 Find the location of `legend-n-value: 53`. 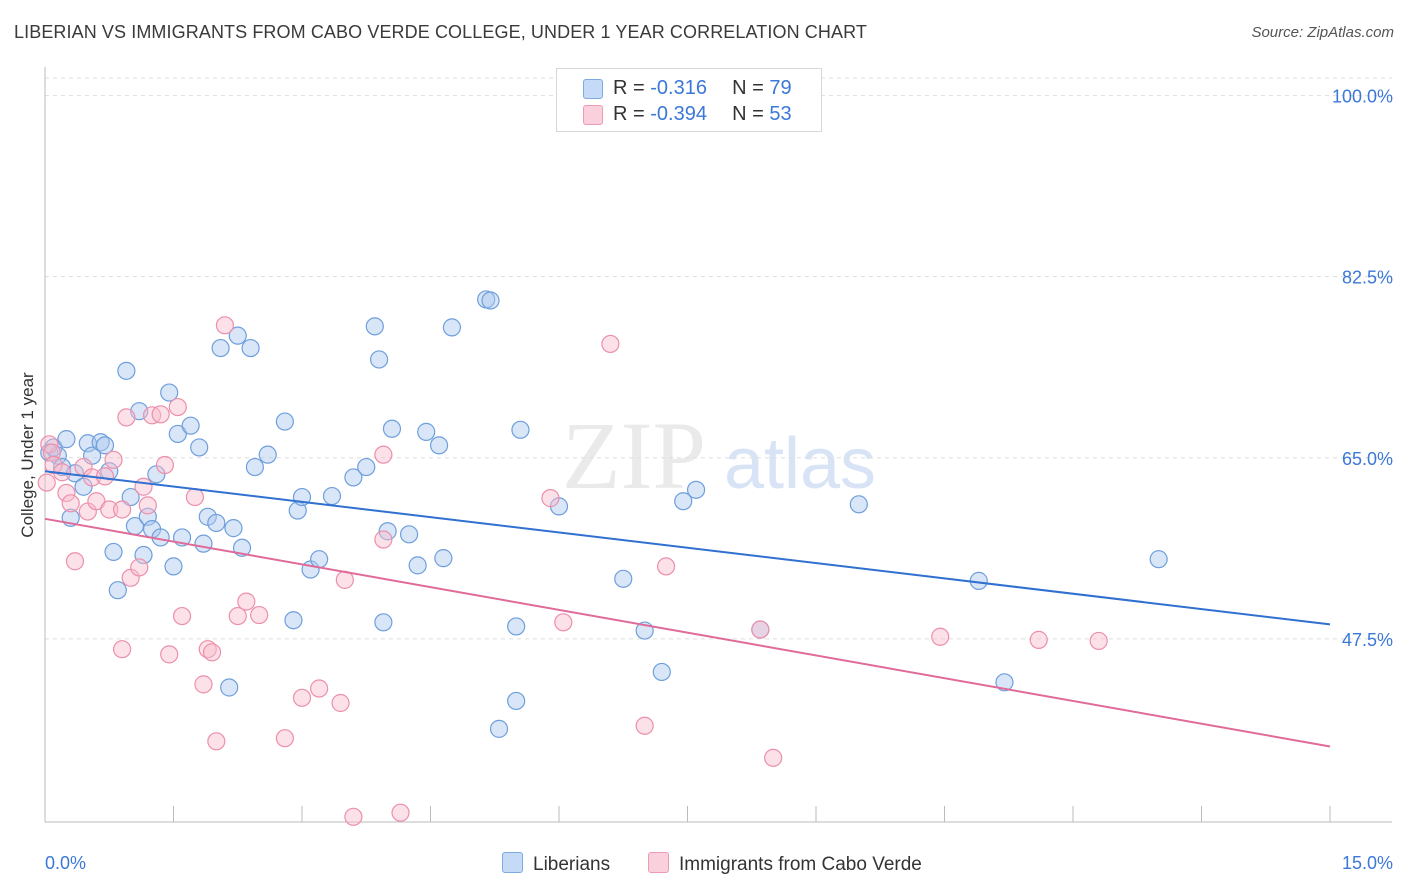

legend-n-value: 53 is located at coordinates (780, 114).